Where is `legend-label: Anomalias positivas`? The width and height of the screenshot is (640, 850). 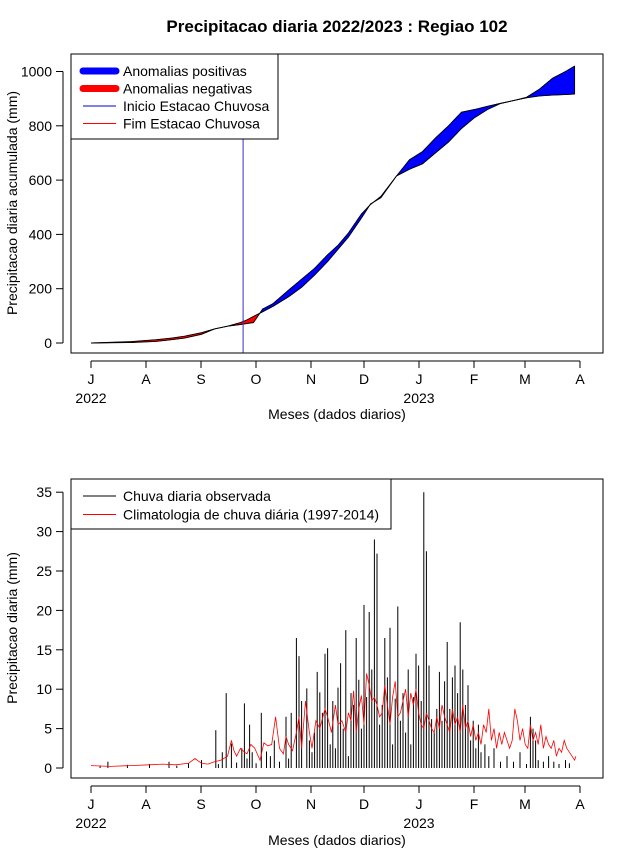
legend-label: Anomalias positivas is located at coordinates (185, 71).